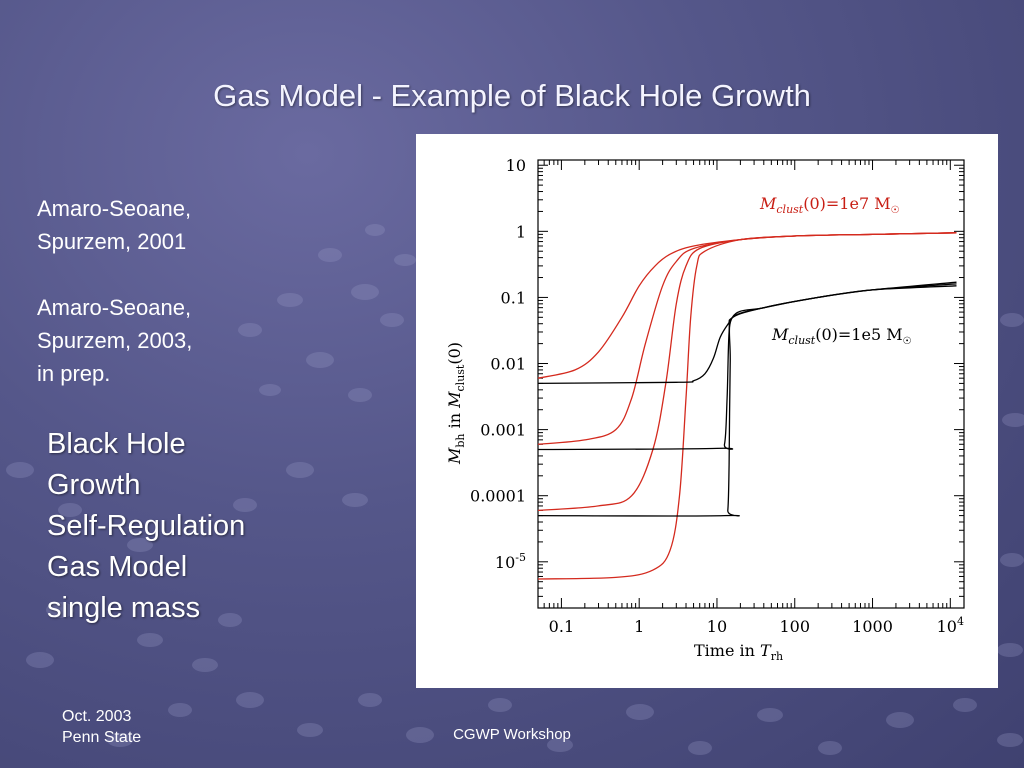  I want to click on annotation-red: Mclust(0)=1e7 M☉, so click(829, 205).